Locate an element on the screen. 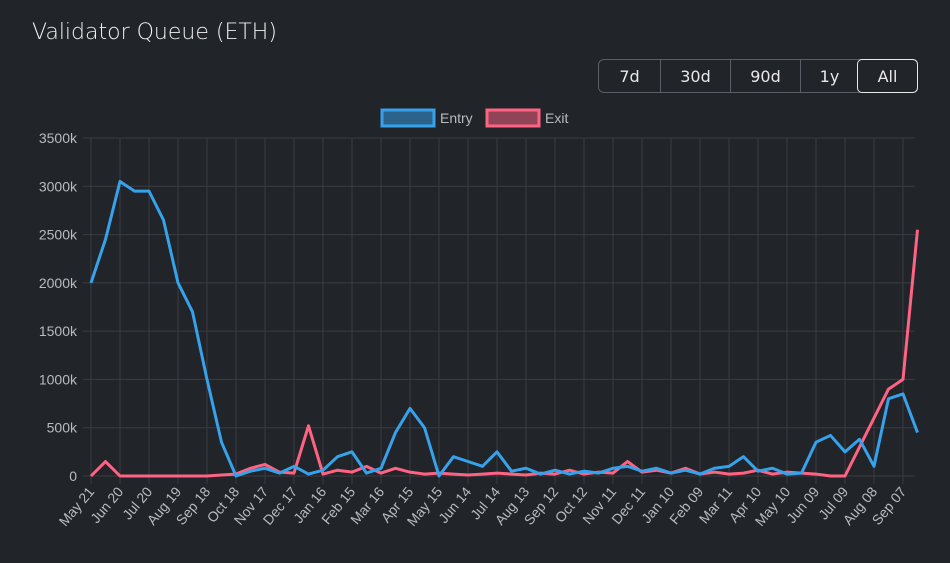 The width and height of the screenshot is (950, 563). y-tick-label: 3000k is located at coordinates (58, 186).